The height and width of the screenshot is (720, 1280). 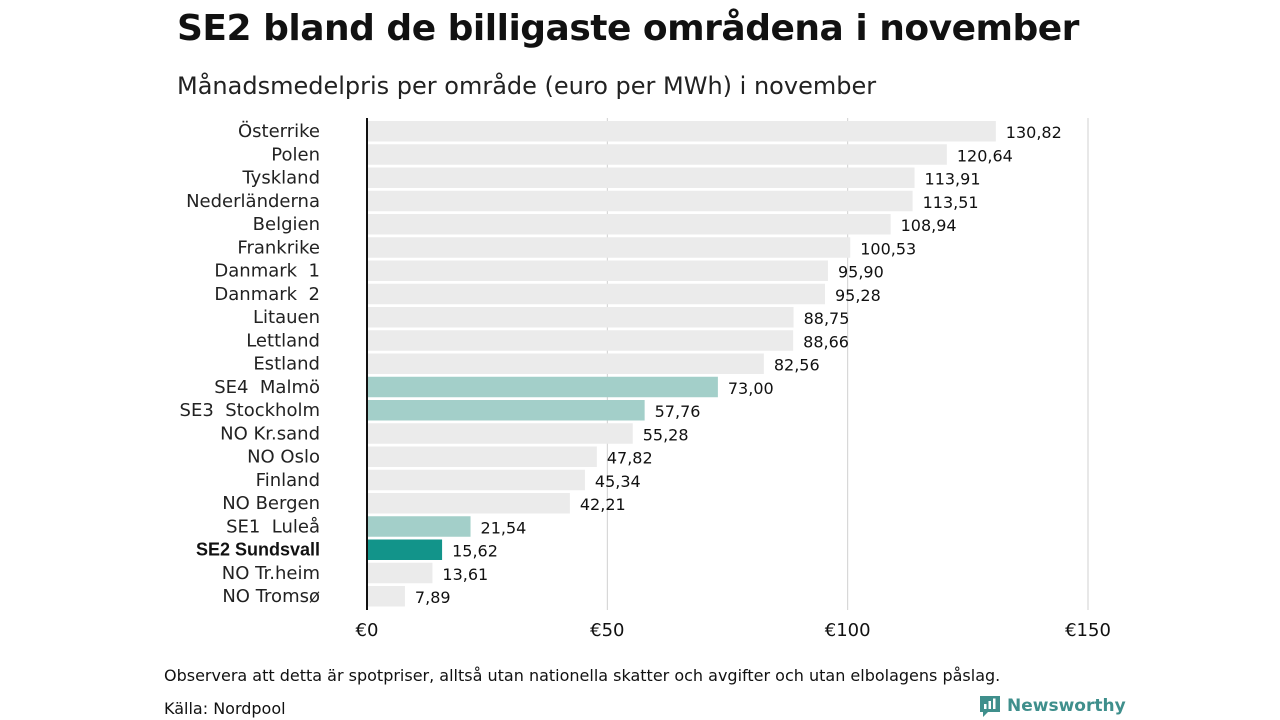 What do you see at coordinates (951, 202) in the screenshot?
I see `value-label: 113,51` at bounding box center [951, 202].